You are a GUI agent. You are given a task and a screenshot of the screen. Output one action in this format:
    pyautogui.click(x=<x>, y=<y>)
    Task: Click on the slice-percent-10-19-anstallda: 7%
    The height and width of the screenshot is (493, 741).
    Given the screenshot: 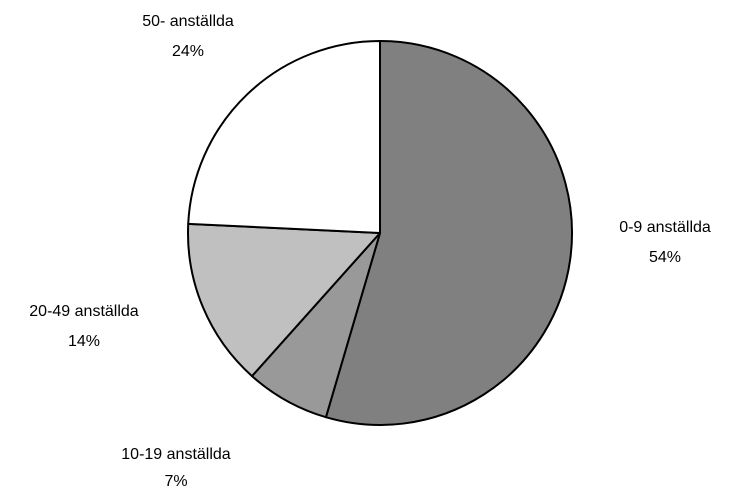 What is the action you would take?
    pyautogui.click(x=175, y=480)
    